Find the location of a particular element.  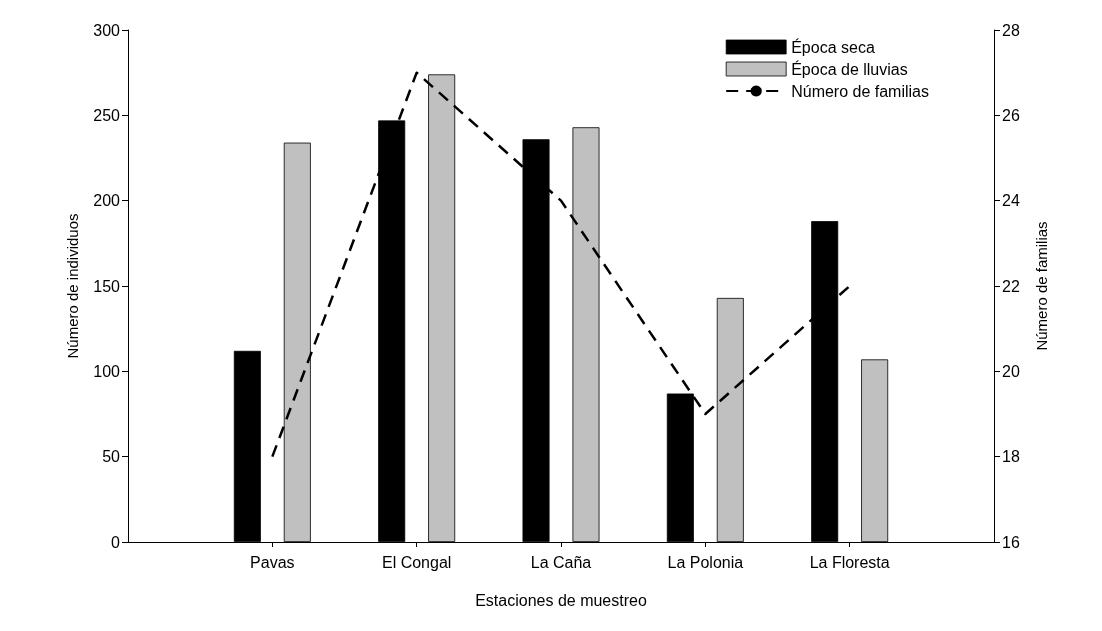

y2-tick-label: 16 is located at coordinates (1011, 542).